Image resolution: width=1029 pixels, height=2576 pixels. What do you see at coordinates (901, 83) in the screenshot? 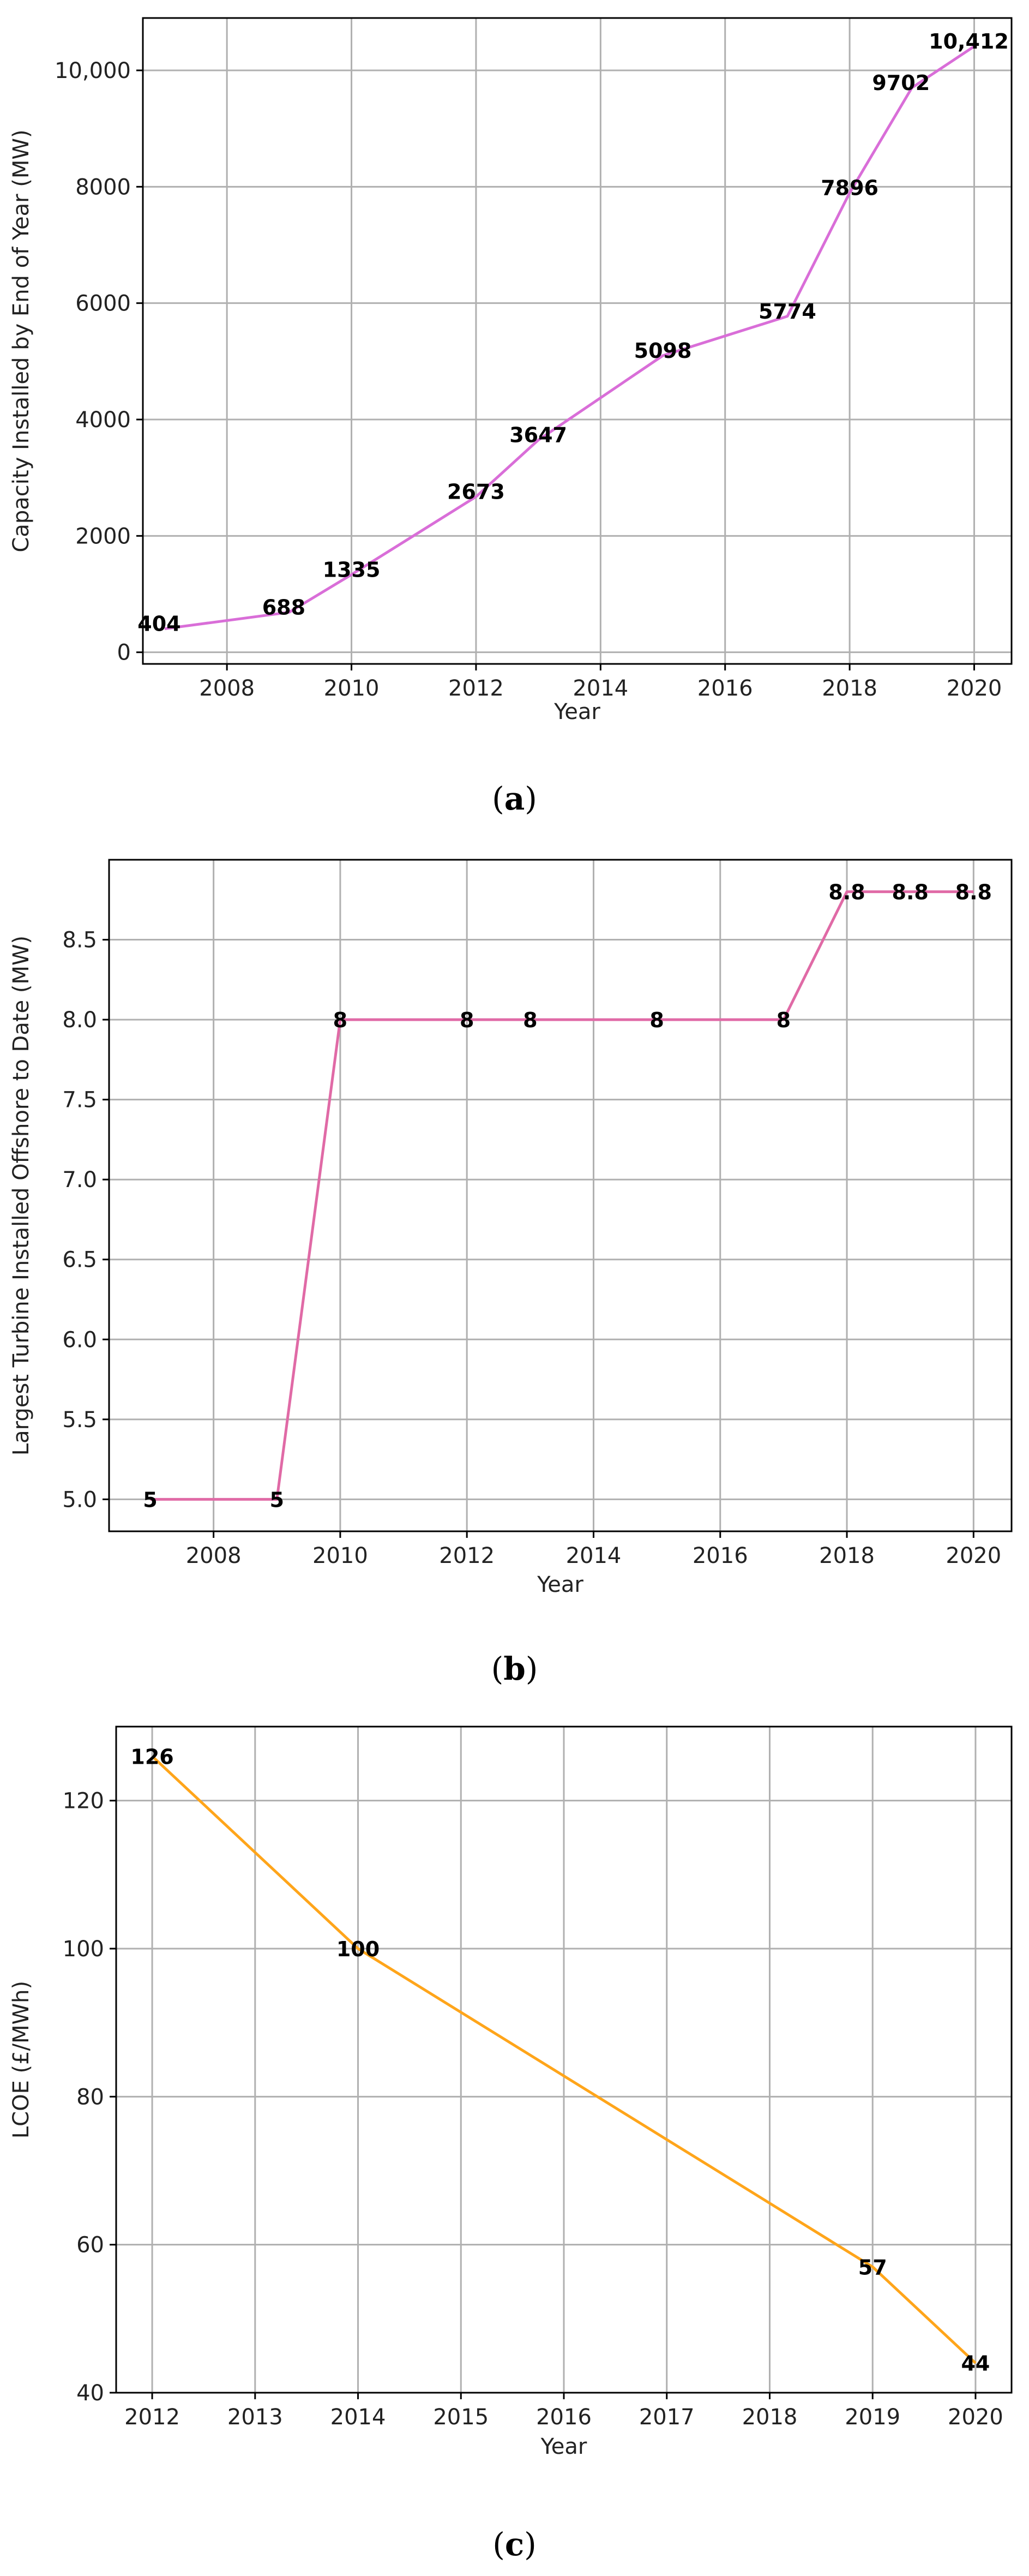
I see `data-label: 9702` at bounding box center [901, 83].